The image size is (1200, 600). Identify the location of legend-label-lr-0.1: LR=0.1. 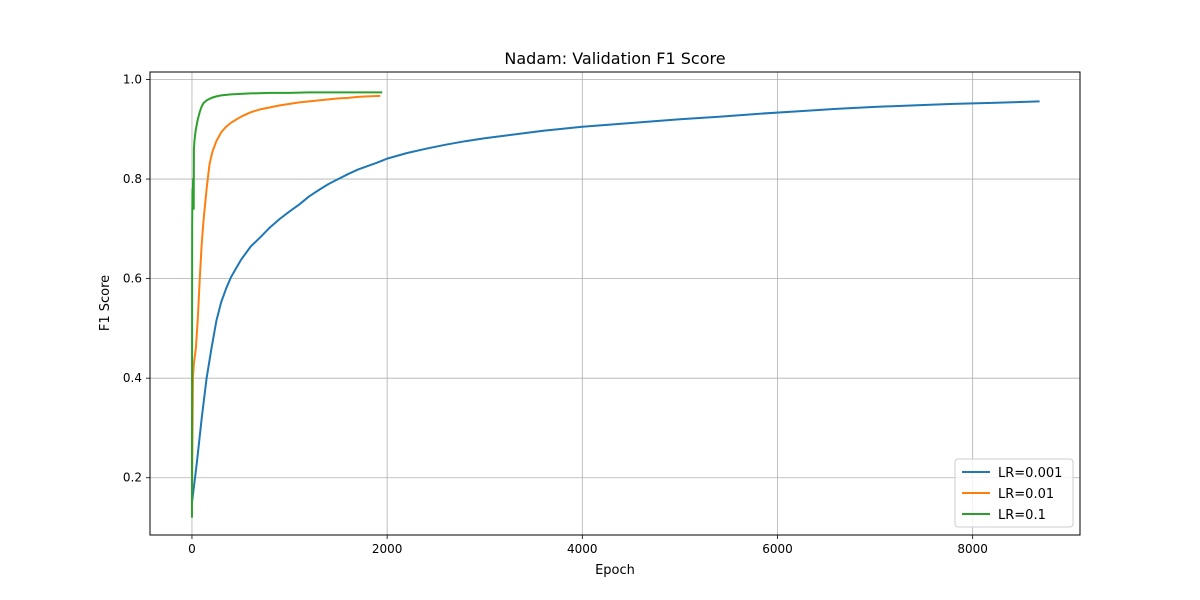
(1022, 515).